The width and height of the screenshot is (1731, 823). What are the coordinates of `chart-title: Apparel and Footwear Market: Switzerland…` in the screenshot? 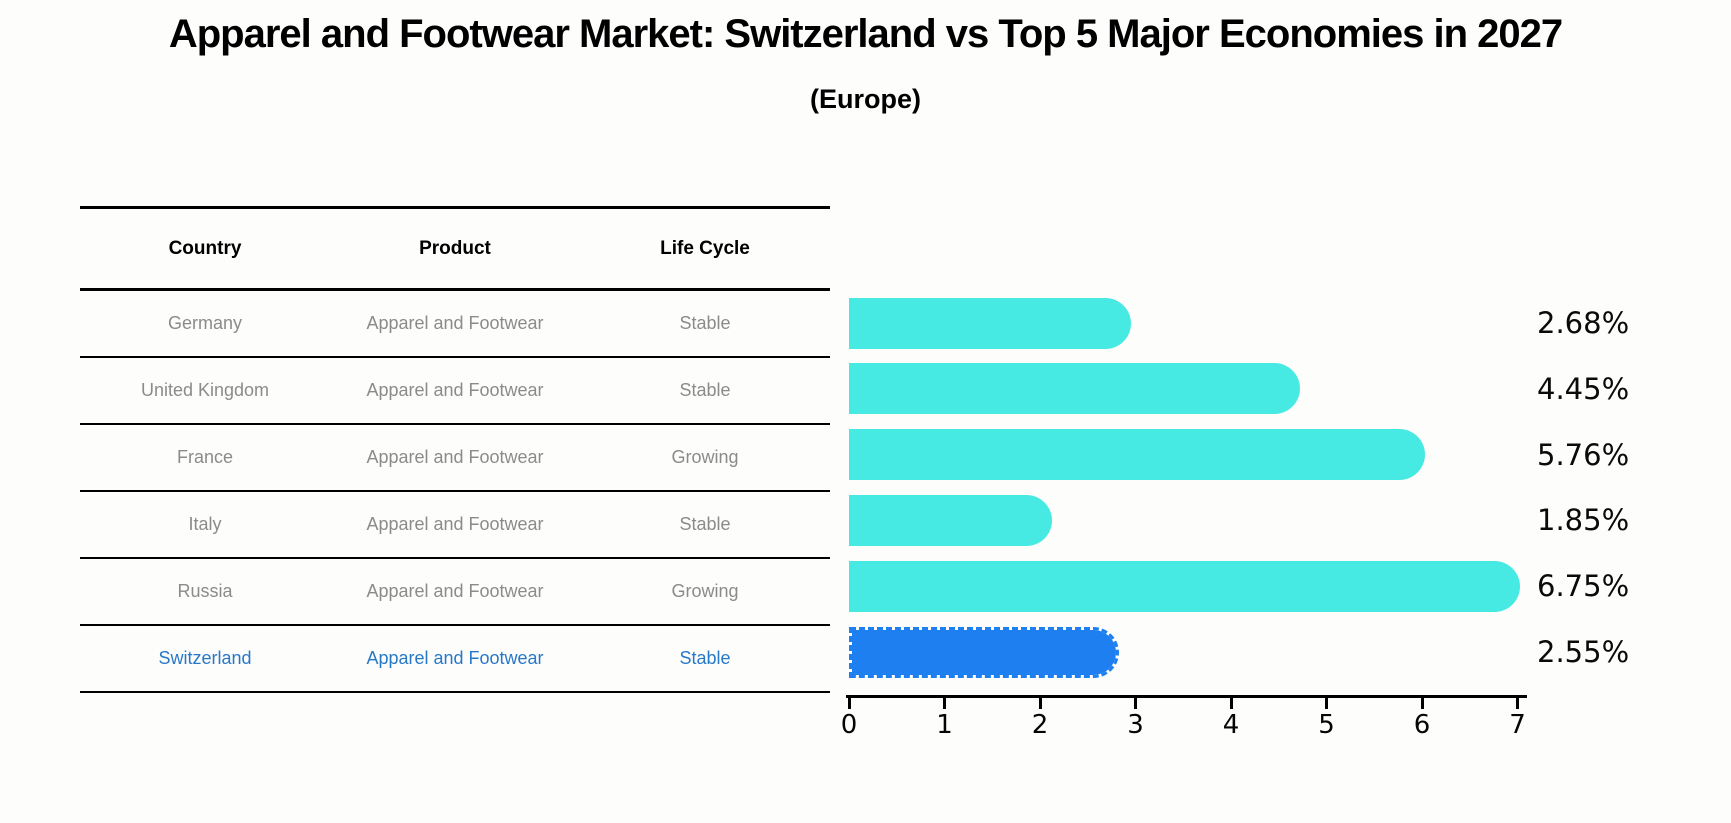 It's located at (865, 34).